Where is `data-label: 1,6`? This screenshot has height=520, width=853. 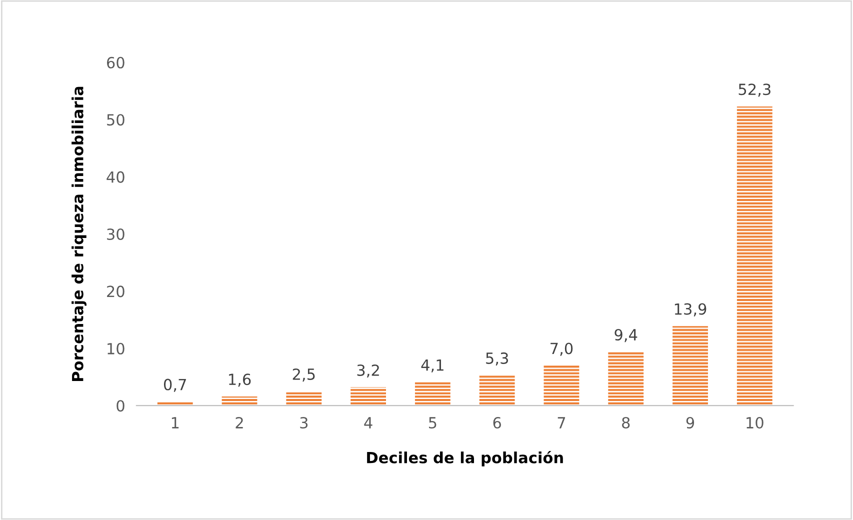 data-label: 1,6 is located at coordinates (240, 380).